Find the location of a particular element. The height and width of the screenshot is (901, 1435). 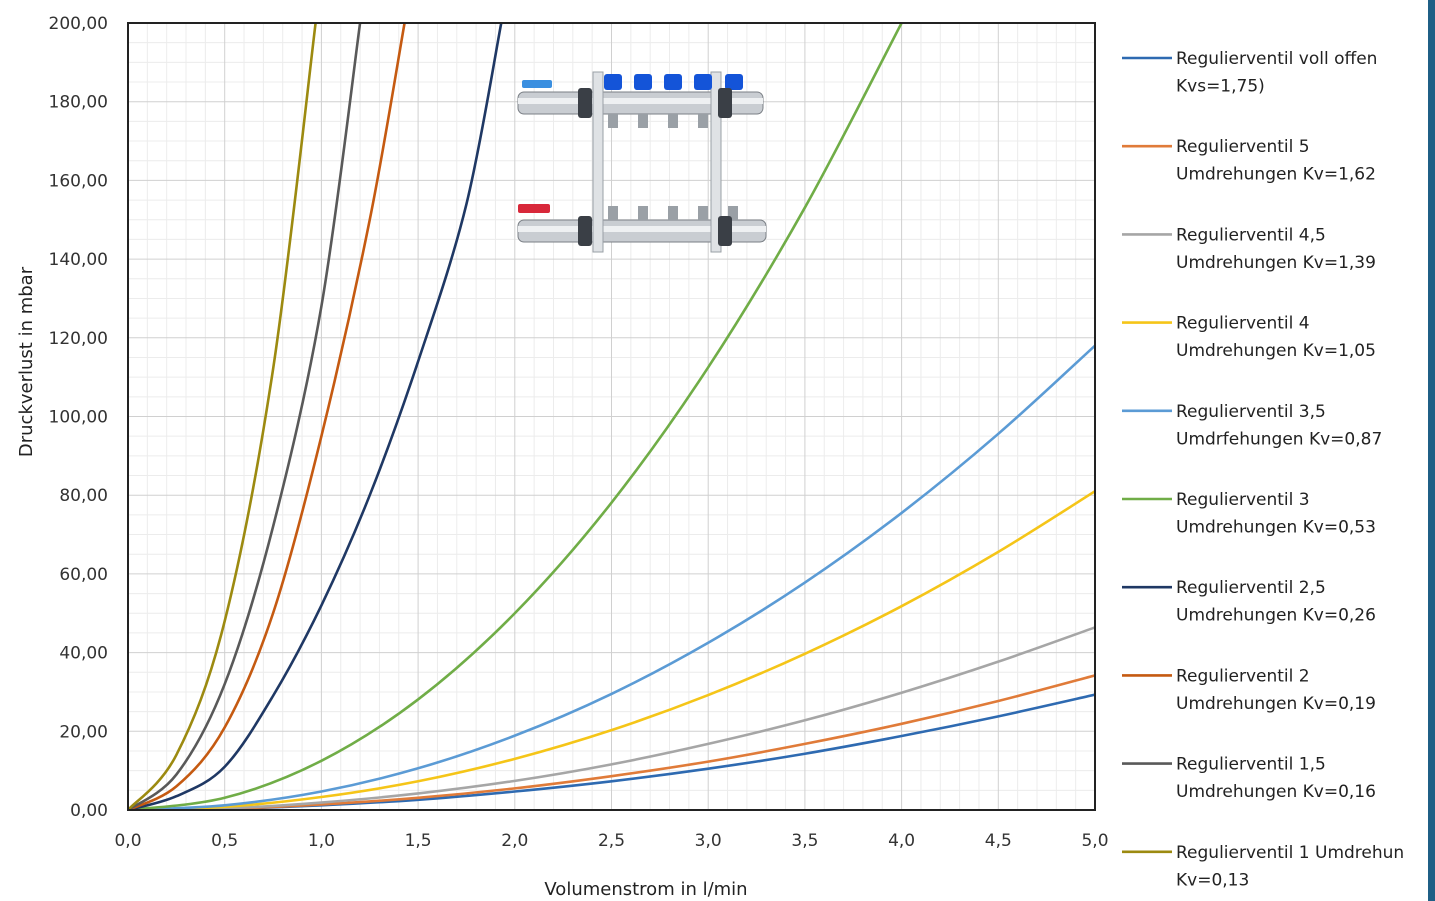

legend-label: Umdrehungen Kv=0,19 is located at coordinates (1276, 704).